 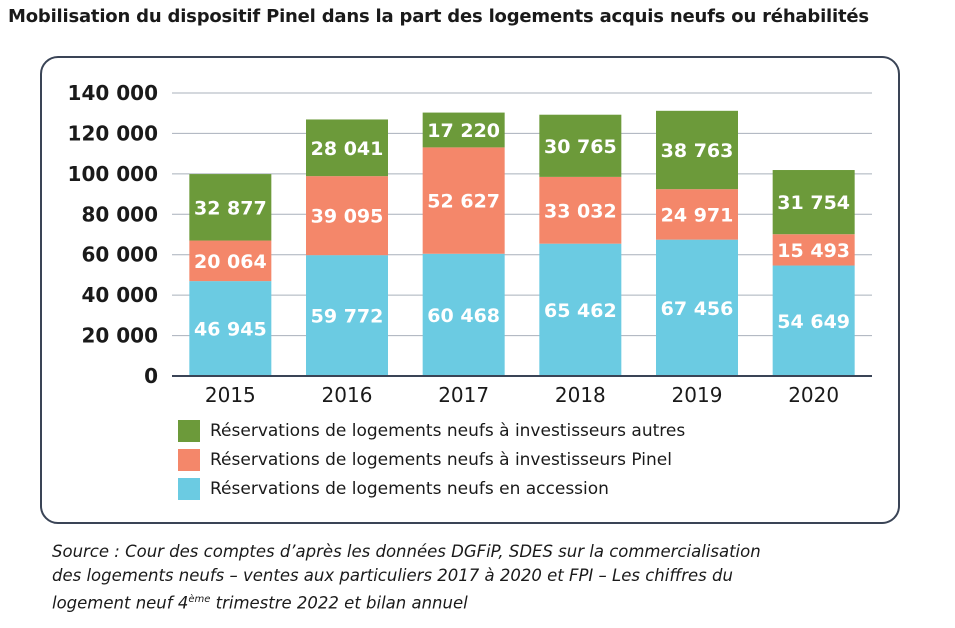 I want to click on data-label: 20 064, so click(x=230, y=262).